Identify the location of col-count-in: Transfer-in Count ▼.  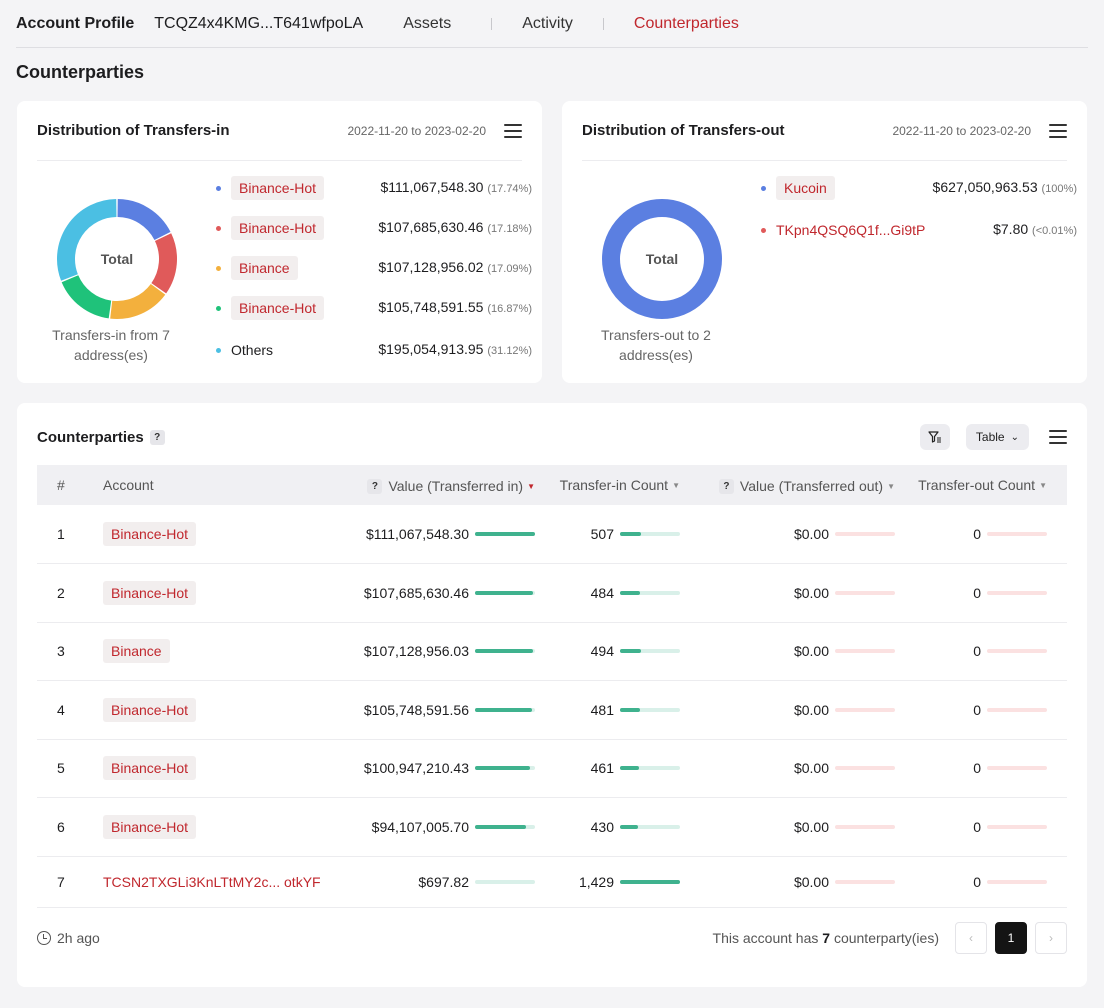
(607, 485).